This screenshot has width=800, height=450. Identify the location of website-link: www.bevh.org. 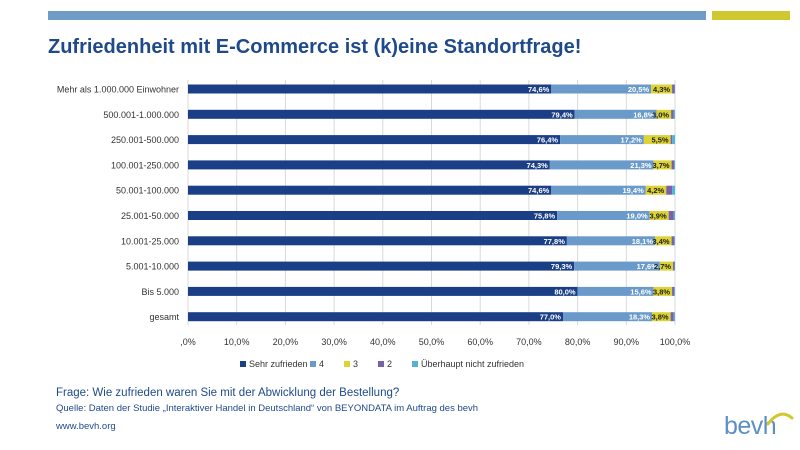
(86, 426).